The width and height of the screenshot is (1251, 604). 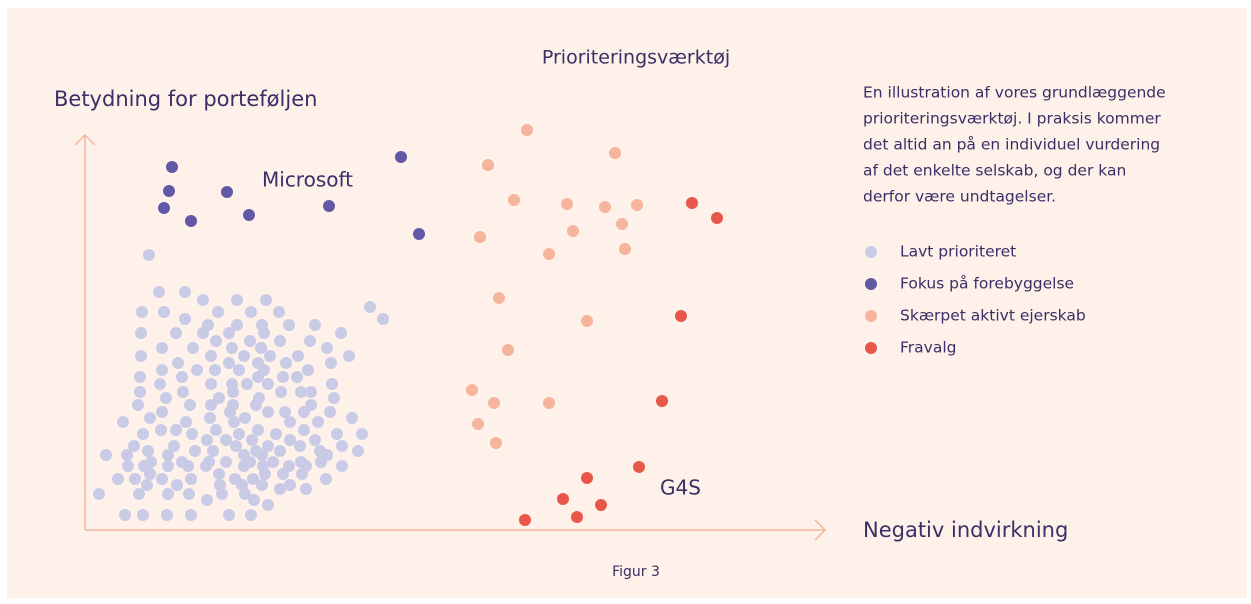 I want to click on legend-marker, so click(x=871, y=252).